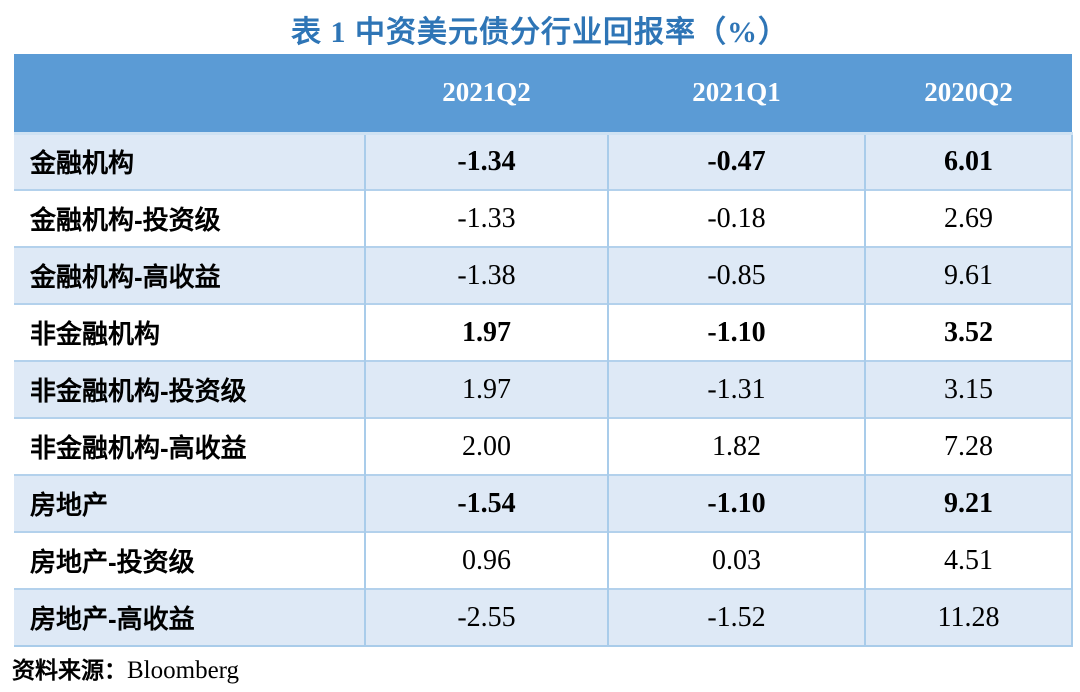 This screenshot has width=1080, height=692. Describe the element at coordinates (486, 161) in the screenshot. I see `value-cell: -1.34` at that location.